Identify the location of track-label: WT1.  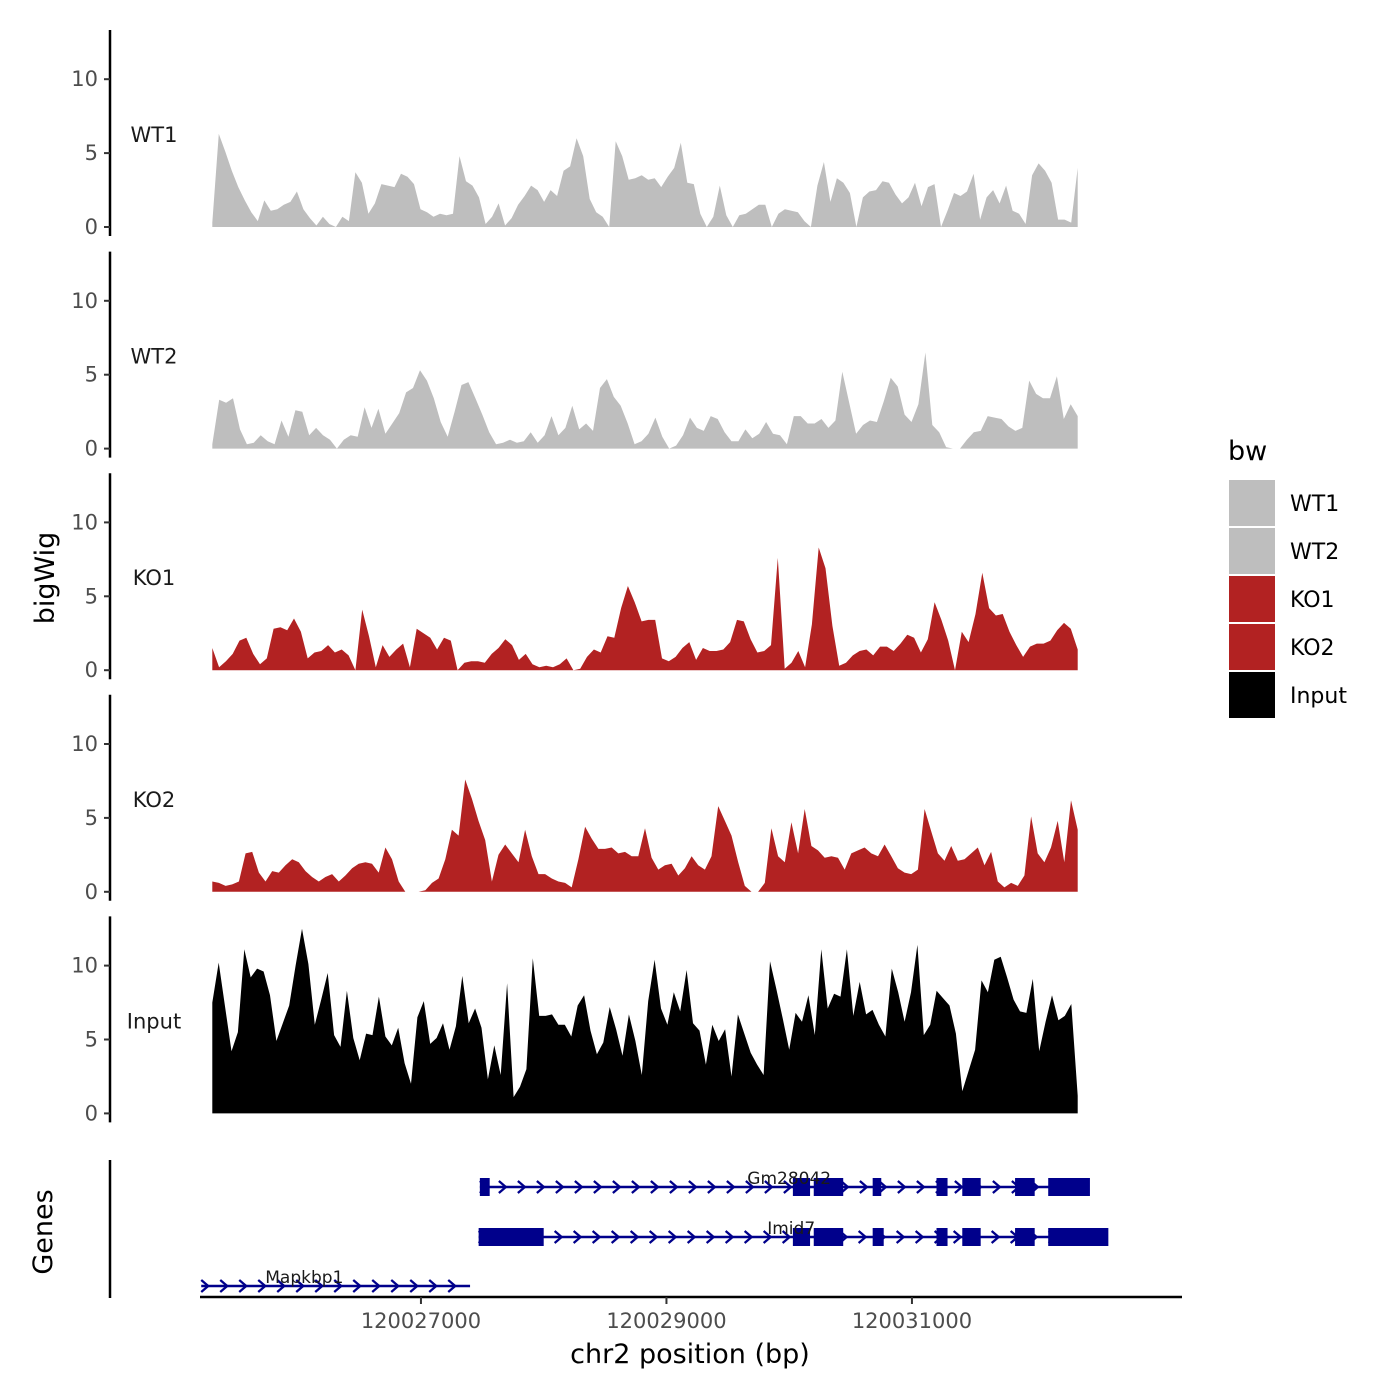
(154, 135).